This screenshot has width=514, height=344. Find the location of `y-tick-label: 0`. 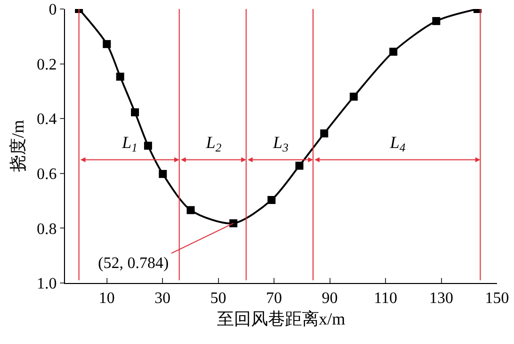

y-tick-label: 0 is located at coordinates (52, 10).